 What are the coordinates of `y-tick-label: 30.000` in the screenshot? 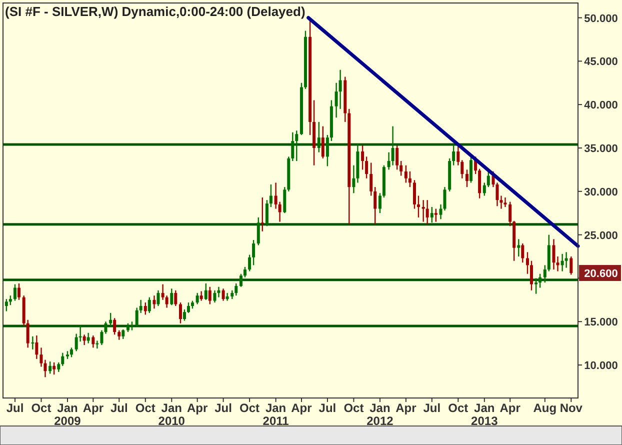 It's located at (601, 192).